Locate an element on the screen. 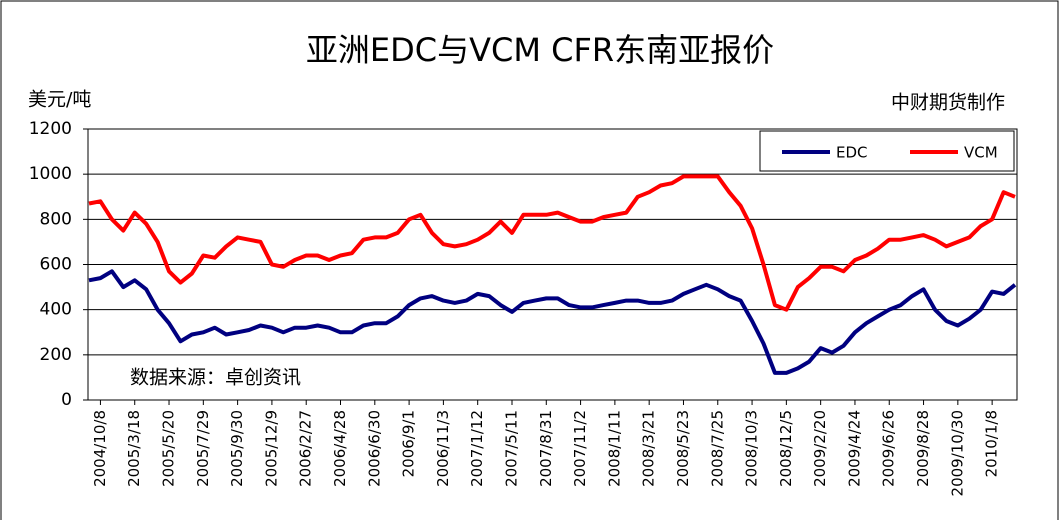 The height and width of the screenshot is (524, 1059). x-tick-label: 2005/5/20 is located at coordinates (169, 448).